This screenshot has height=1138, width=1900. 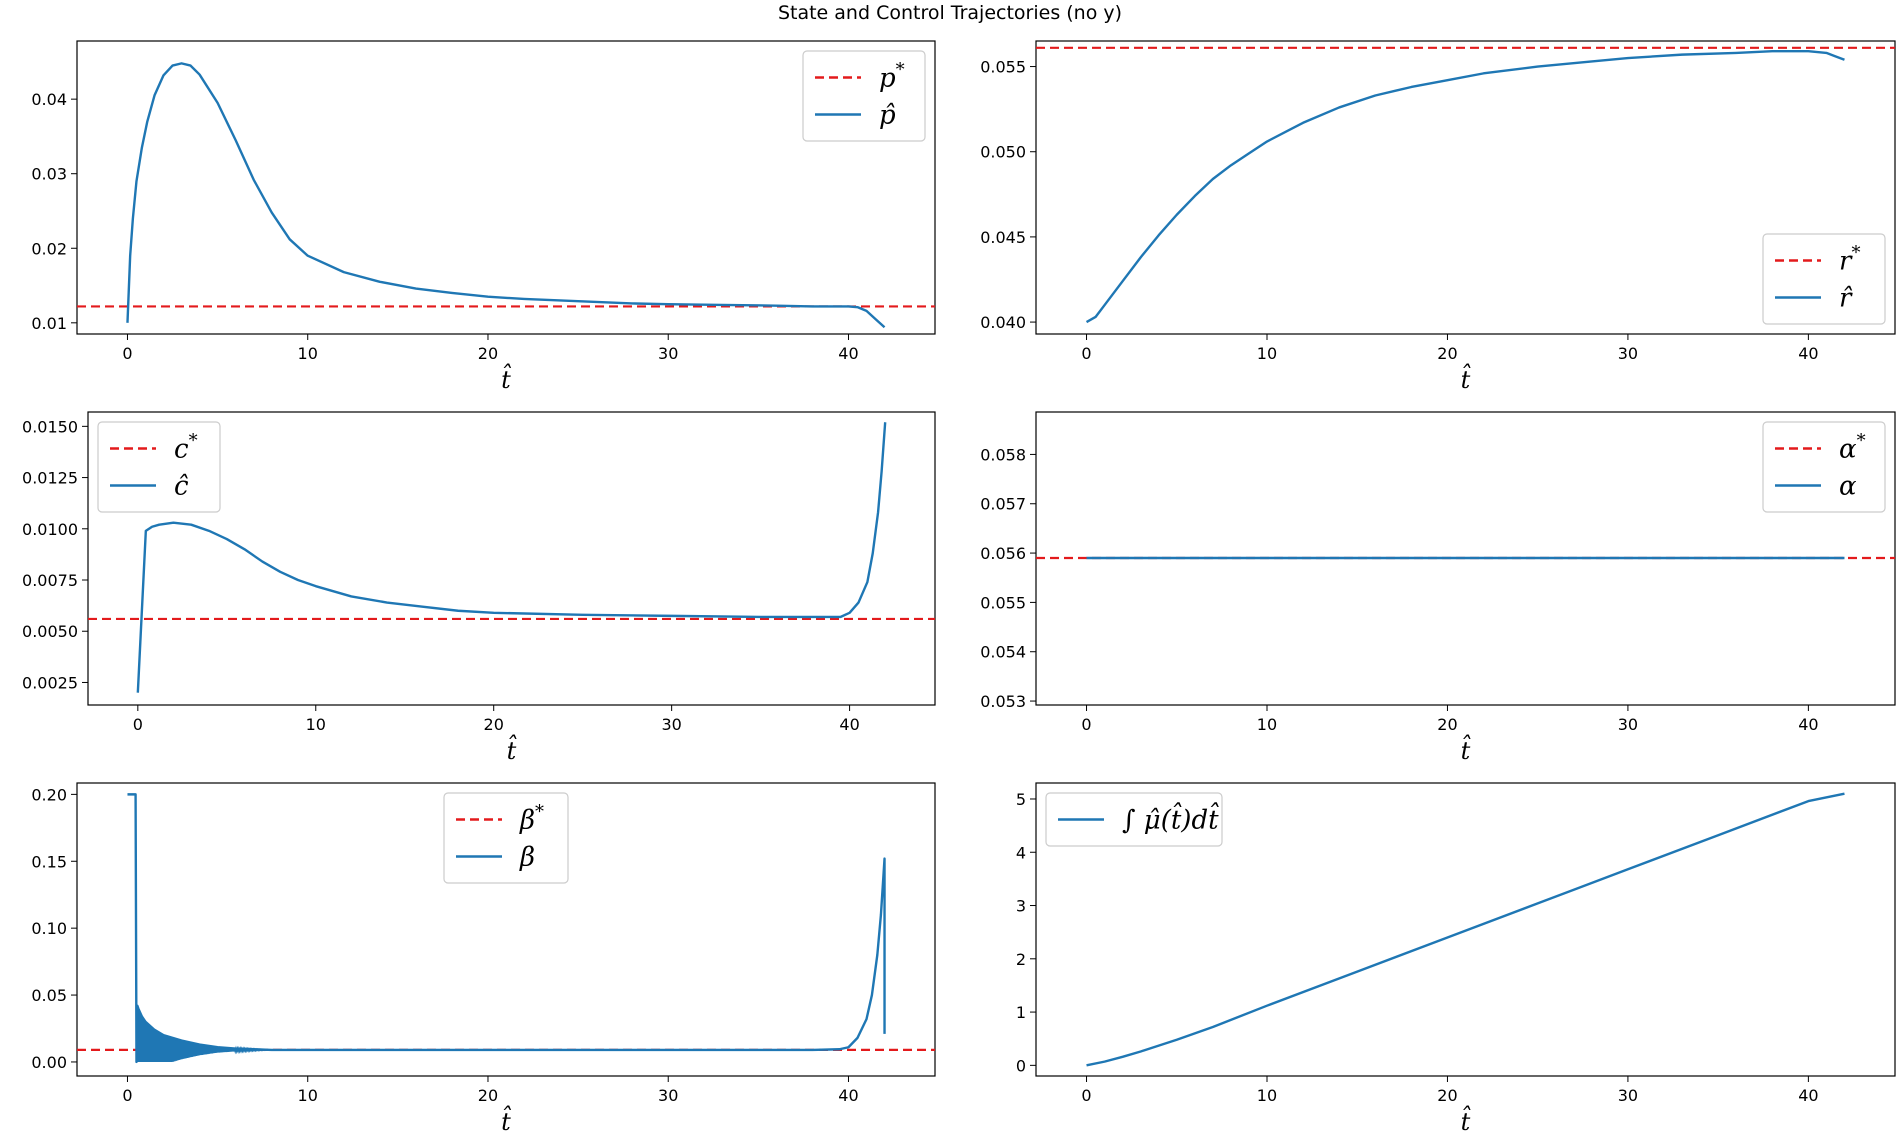 I want to click on legend-alpha: α* α, so click(x=1824, y=467).